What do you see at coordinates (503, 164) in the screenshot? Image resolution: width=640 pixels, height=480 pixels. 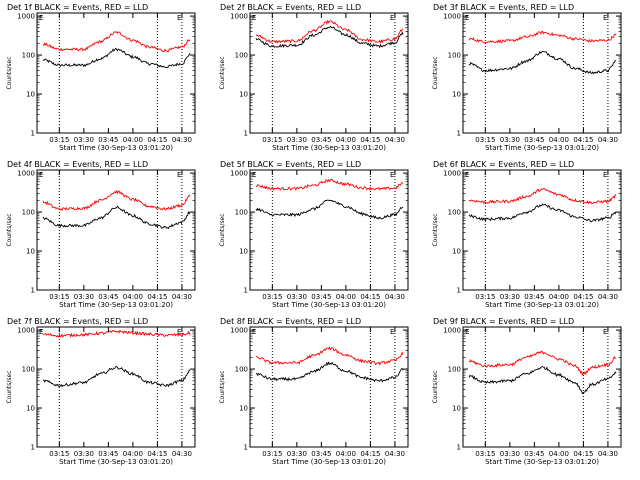 I see `chart-title: Det 6f BLACK = Events, RED = LLD` at bounding box center [503, 164].